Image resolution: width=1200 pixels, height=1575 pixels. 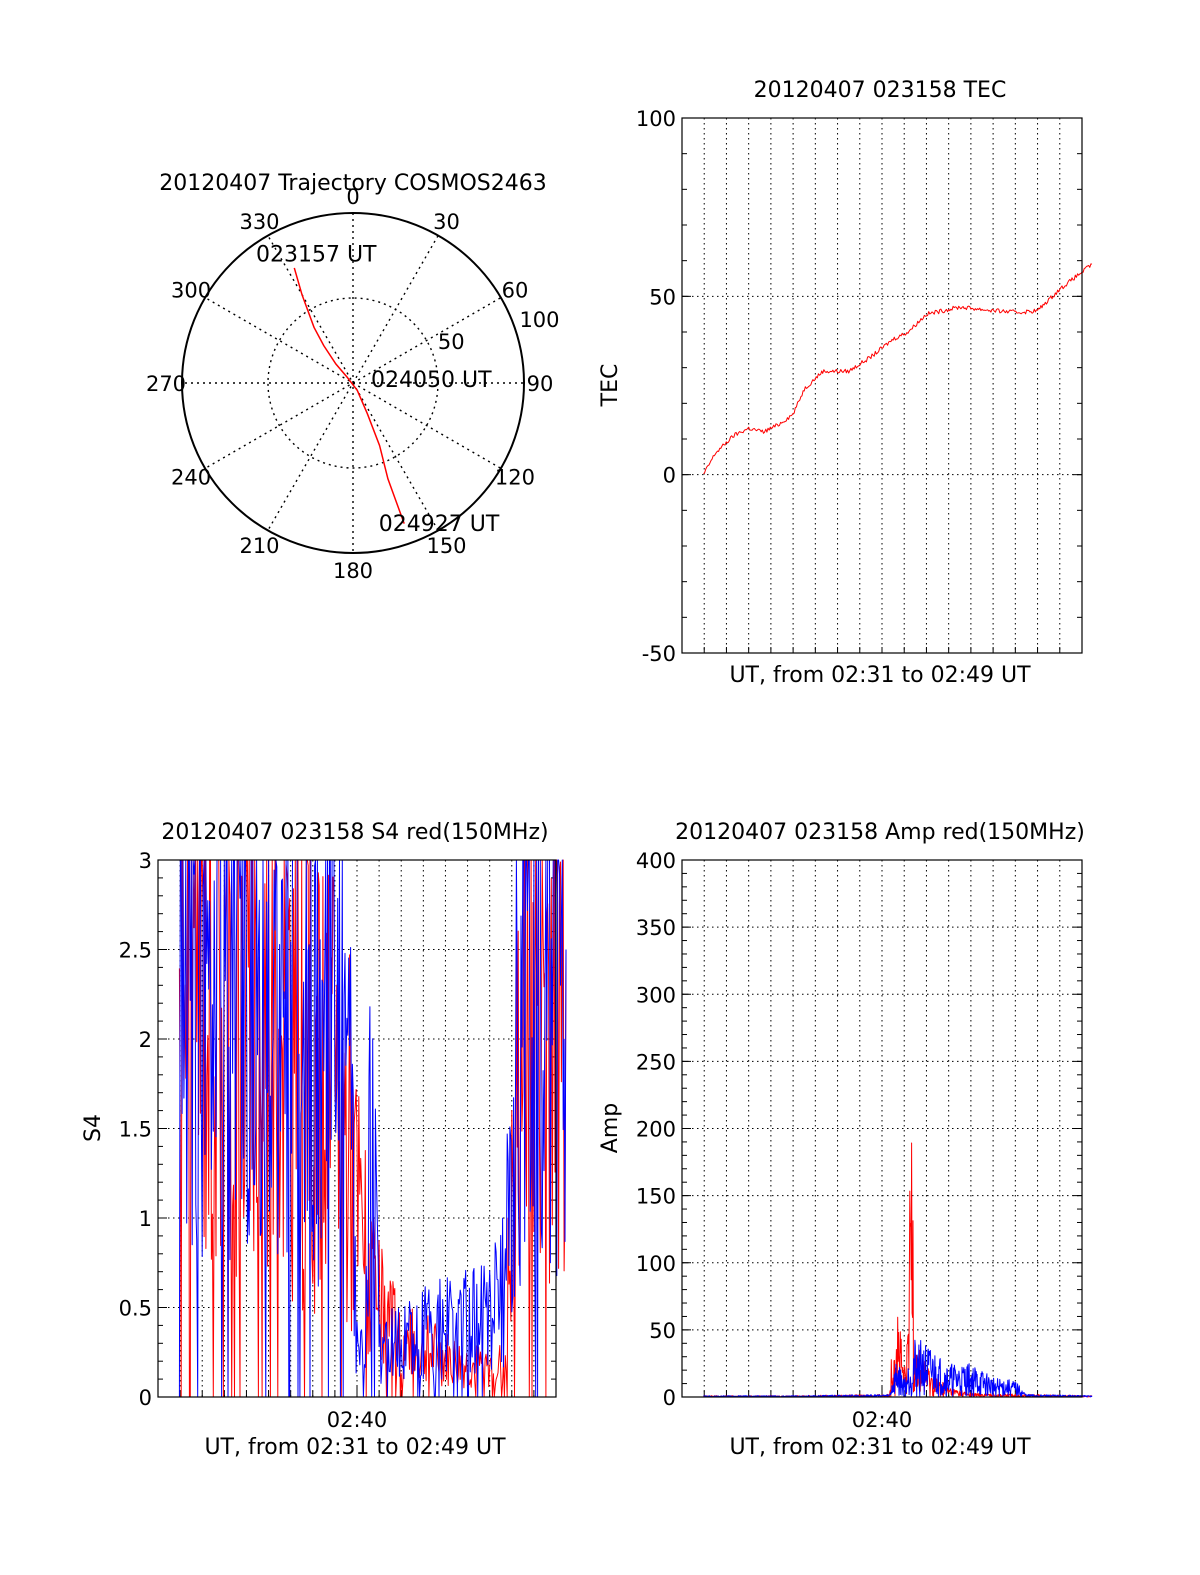 I want to click on polar-angle-label-240: 240, so click(x=191, y=478).